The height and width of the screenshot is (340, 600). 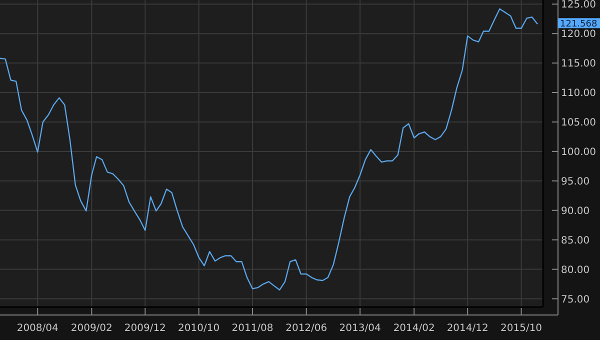 I want to click on x-tick-label: 2010/10, so click(x=199, y=328).